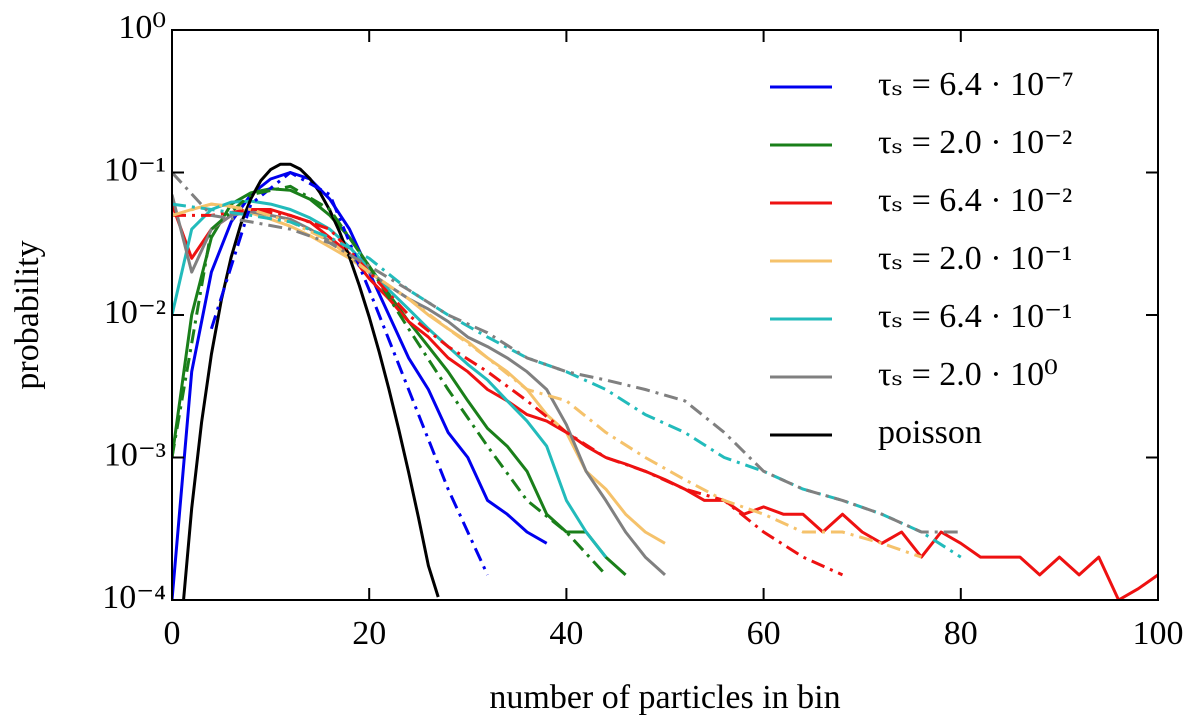 The image size is (1200, 726). Describe the element at coordinates (369, 633) in the screenshot. I see `x-tick-label: 20` at that location.